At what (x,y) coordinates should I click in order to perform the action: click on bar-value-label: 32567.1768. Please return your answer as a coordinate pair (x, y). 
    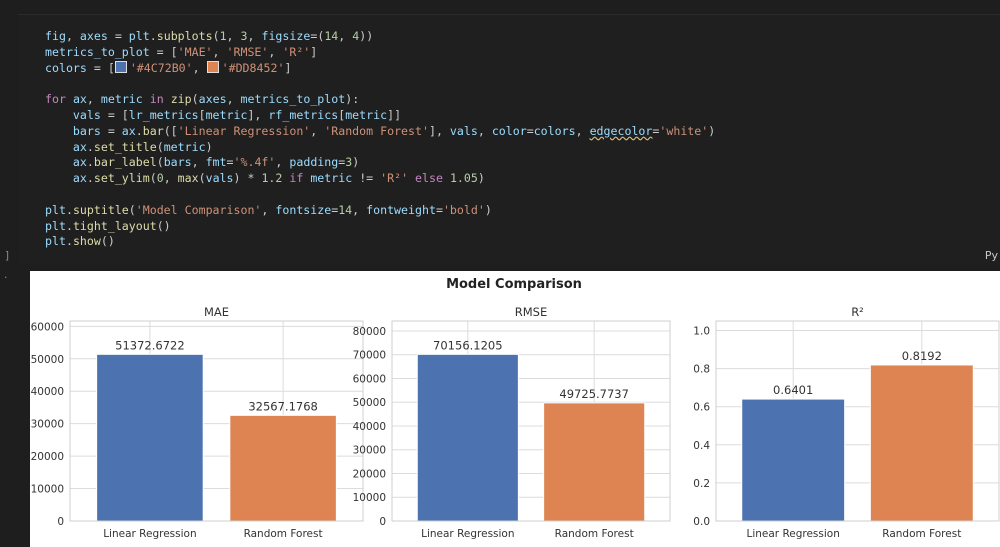
    Looking at the image, I should click on (283, 406).